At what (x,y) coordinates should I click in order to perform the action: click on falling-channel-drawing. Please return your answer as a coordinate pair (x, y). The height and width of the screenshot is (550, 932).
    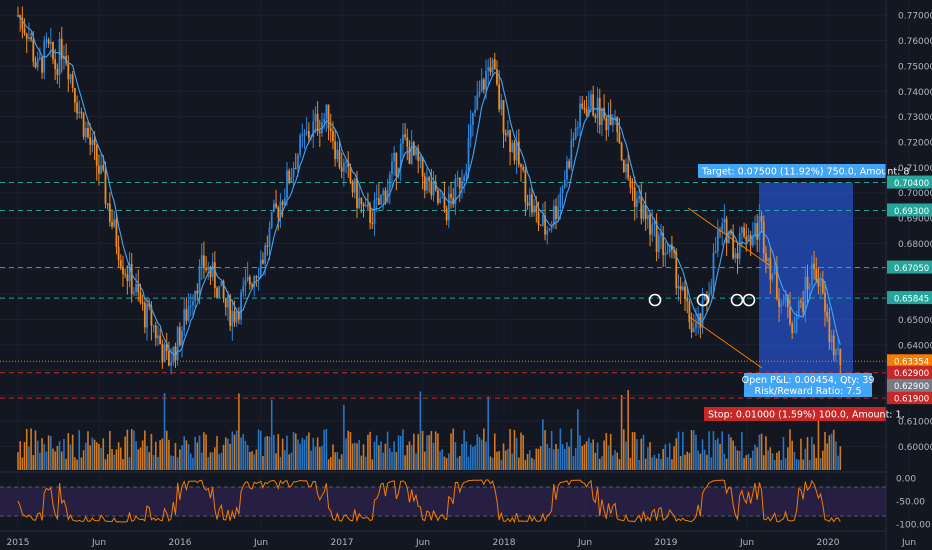
    Looking at the image, I should click on (730, 288).